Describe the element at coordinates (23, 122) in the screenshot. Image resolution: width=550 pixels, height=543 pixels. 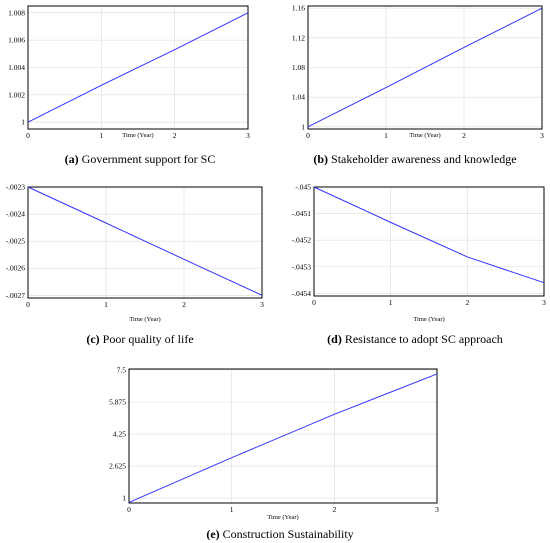
I see `chart-a-ytick-label: 1` at that location.